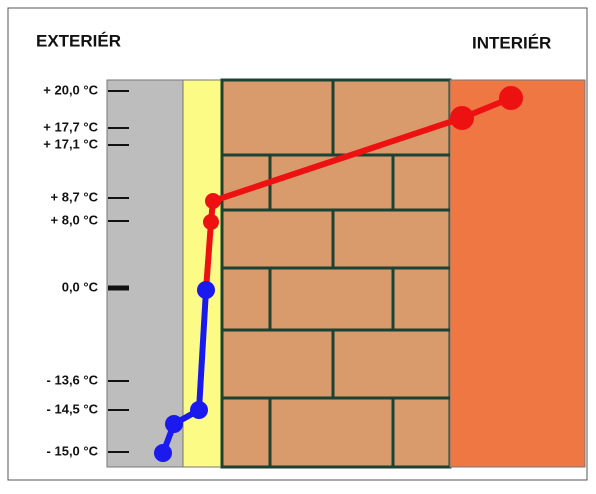  What do you see at coordinates (78, 40) in the screenshot?
I see `exterior-label: EXTERIÉR` at bounding box center [78, 40].